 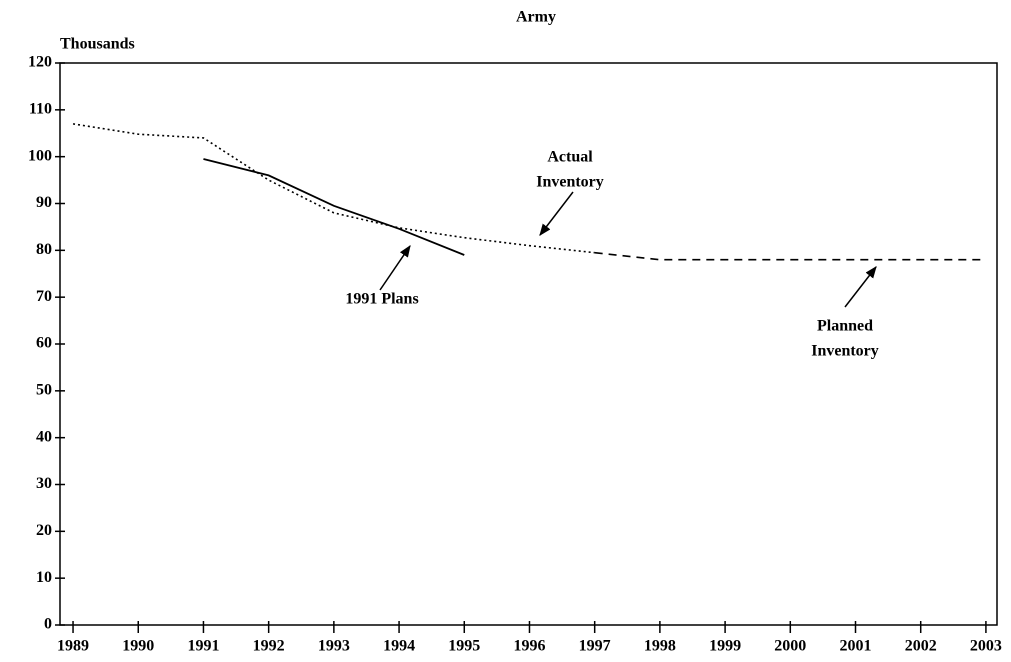 I want to click on x-tick-label: 1989, so click(x=73, y=646).